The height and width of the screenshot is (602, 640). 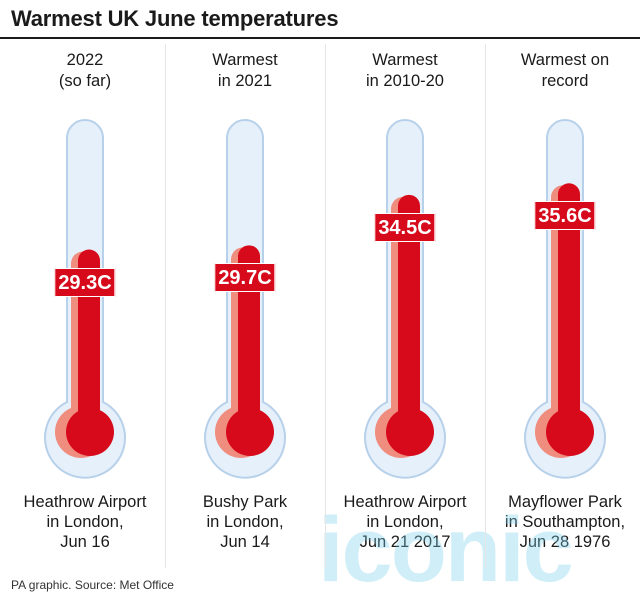 What do you see at coordinates (85, 522) in the screenshot?
I see `location-label: Heathrow Airport in London, Jun 16` at bounding box center [85, 522].